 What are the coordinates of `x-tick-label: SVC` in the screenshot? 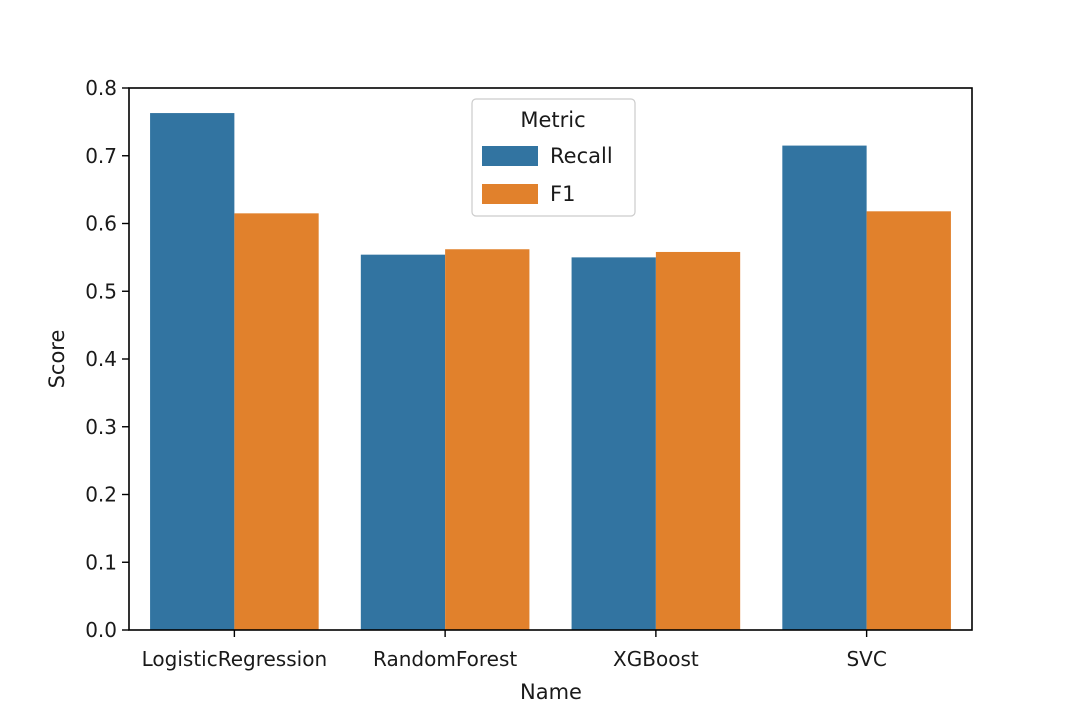 It's located at (866, 659).